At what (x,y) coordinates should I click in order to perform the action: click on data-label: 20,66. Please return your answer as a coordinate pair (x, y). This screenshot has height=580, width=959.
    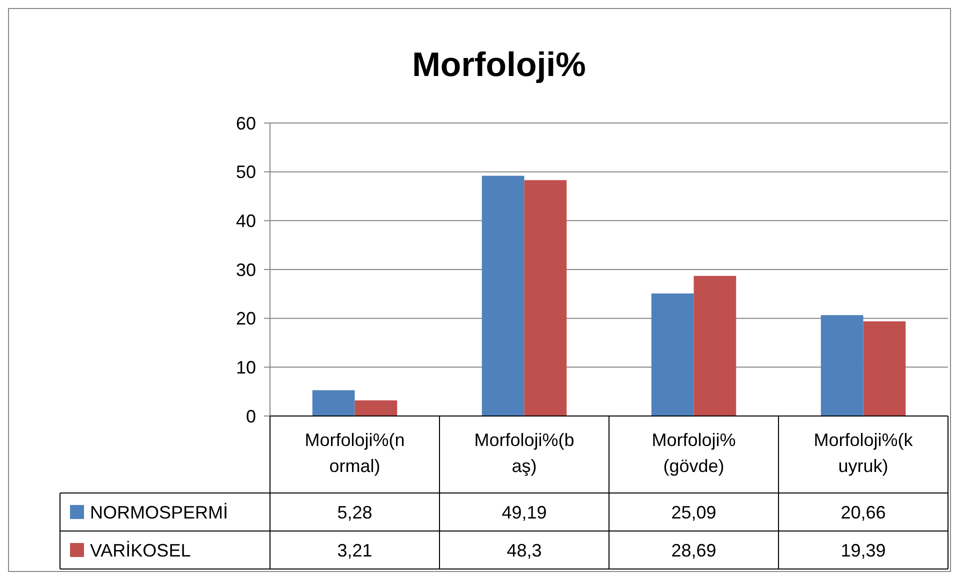
    Looking at the image, I should click on (863, 512).